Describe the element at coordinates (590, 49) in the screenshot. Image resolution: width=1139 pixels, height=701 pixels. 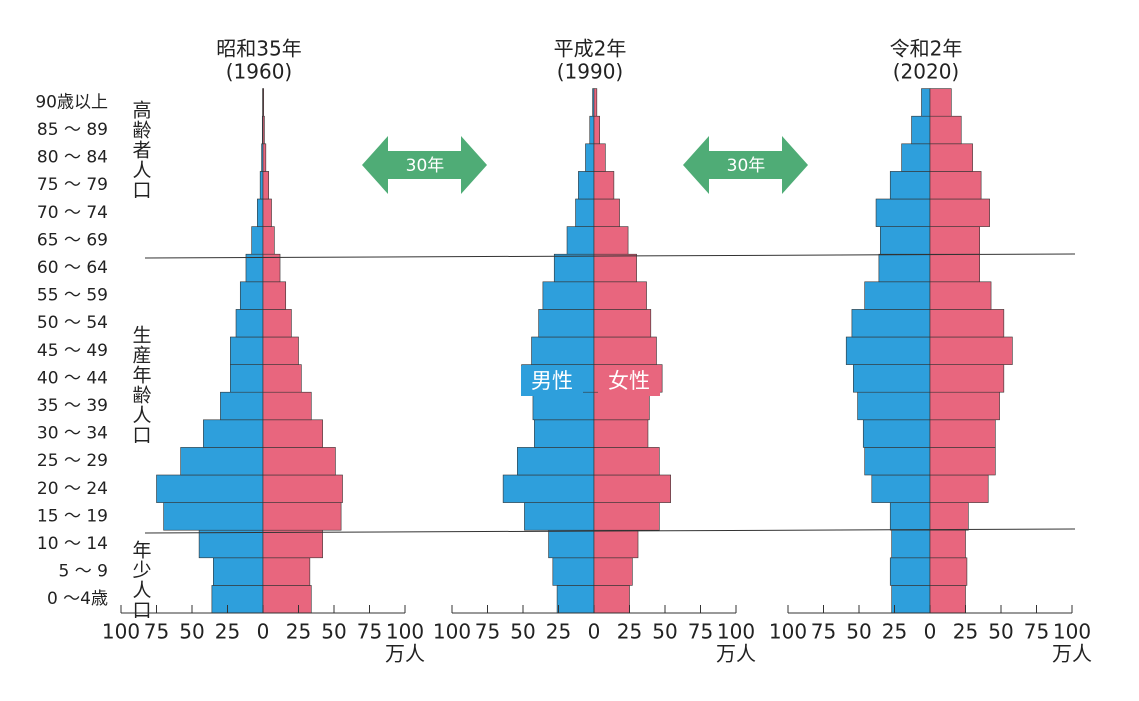
I see `chart-title: 平成2年` at that location.